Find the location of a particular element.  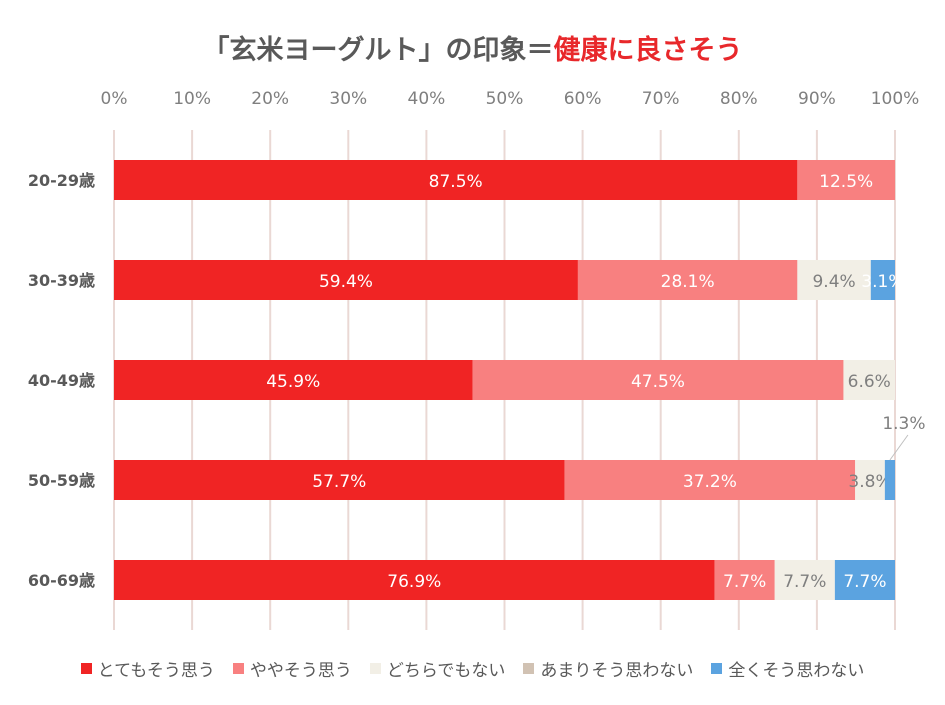

data-label: 28.1% is located at coordinates (688, 282).